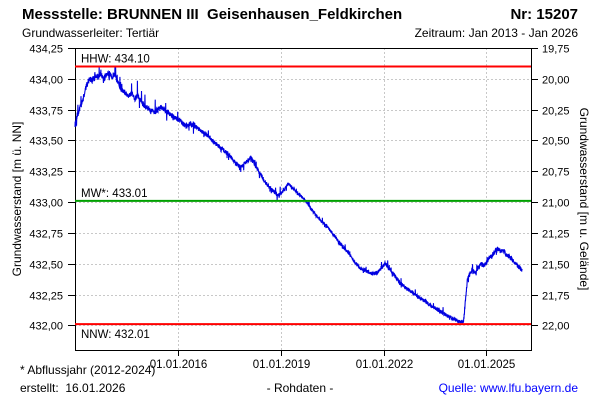 The image size is (600, 400). What do you see at coordinates (46, 204) in the screenshot?
I see `y-left-tick-label: 433,00` at bounding box center [46, 204].